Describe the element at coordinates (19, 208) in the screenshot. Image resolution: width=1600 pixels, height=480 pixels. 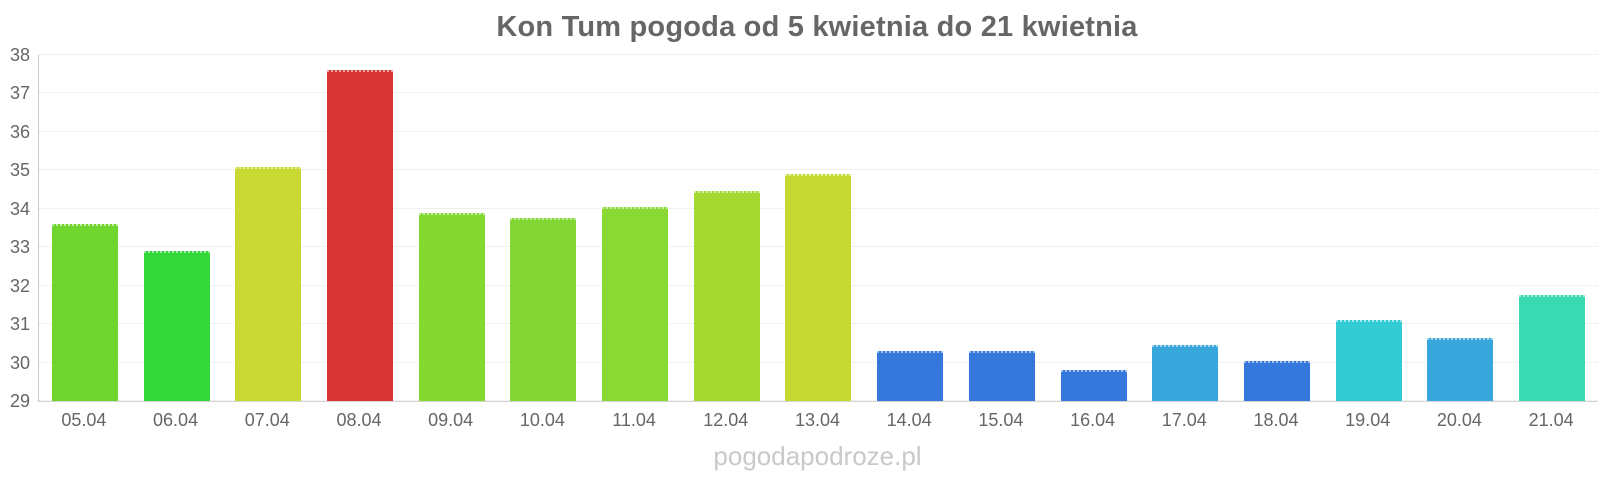
I see `y-tick-label: 34` at that location.